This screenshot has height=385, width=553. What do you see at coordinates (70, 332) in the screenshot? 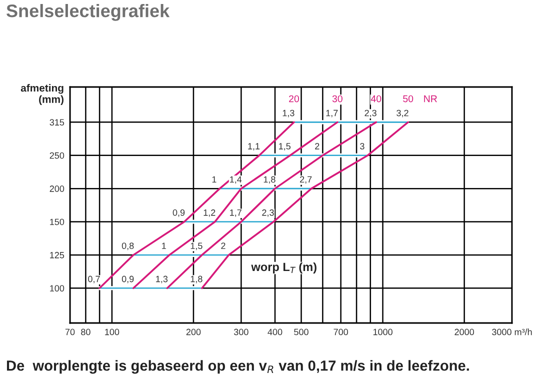
I see `x-tick-label: 70` at bounding box center [70, 332].